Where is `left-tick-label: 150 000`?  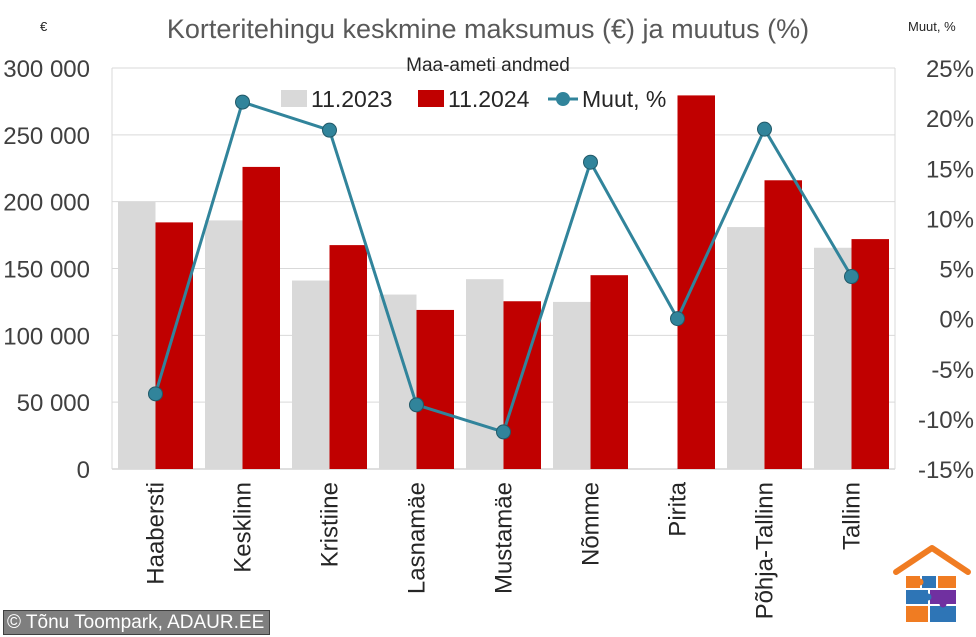
left-tick-label: 150 000 is located at coordinates (46, 270).